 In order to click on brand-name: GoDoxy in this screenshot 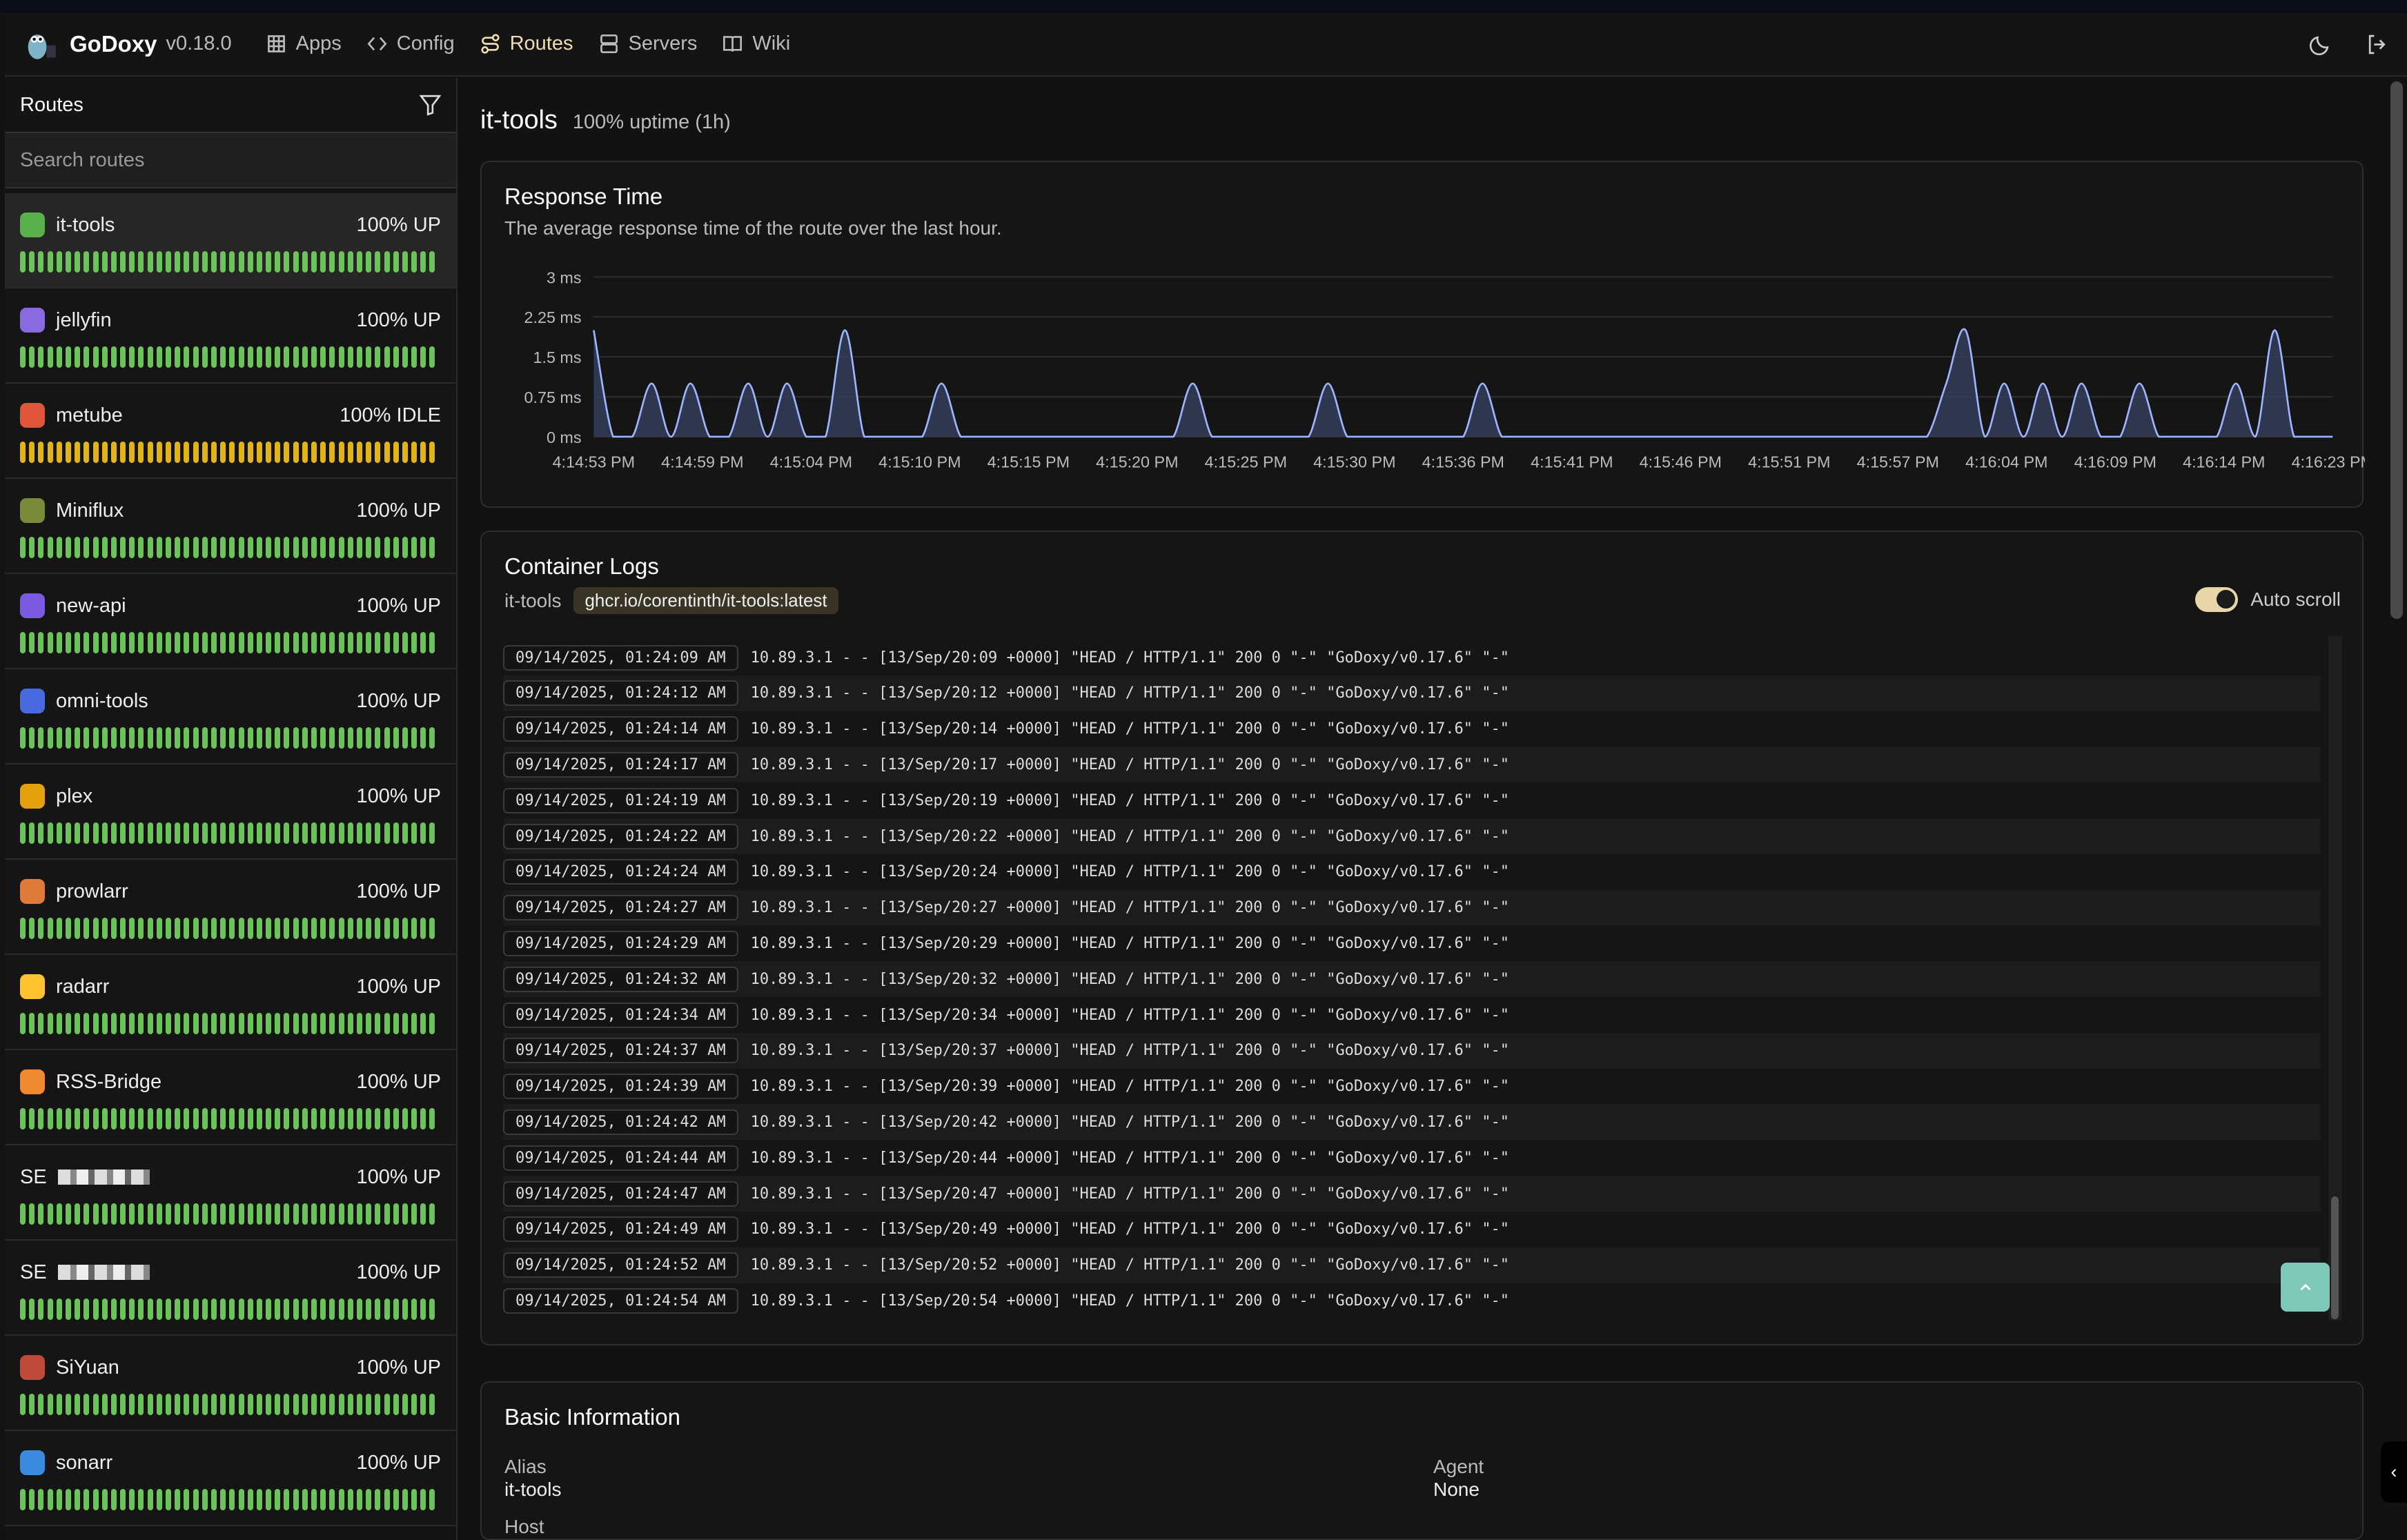, I will do `click(113, 43)`.